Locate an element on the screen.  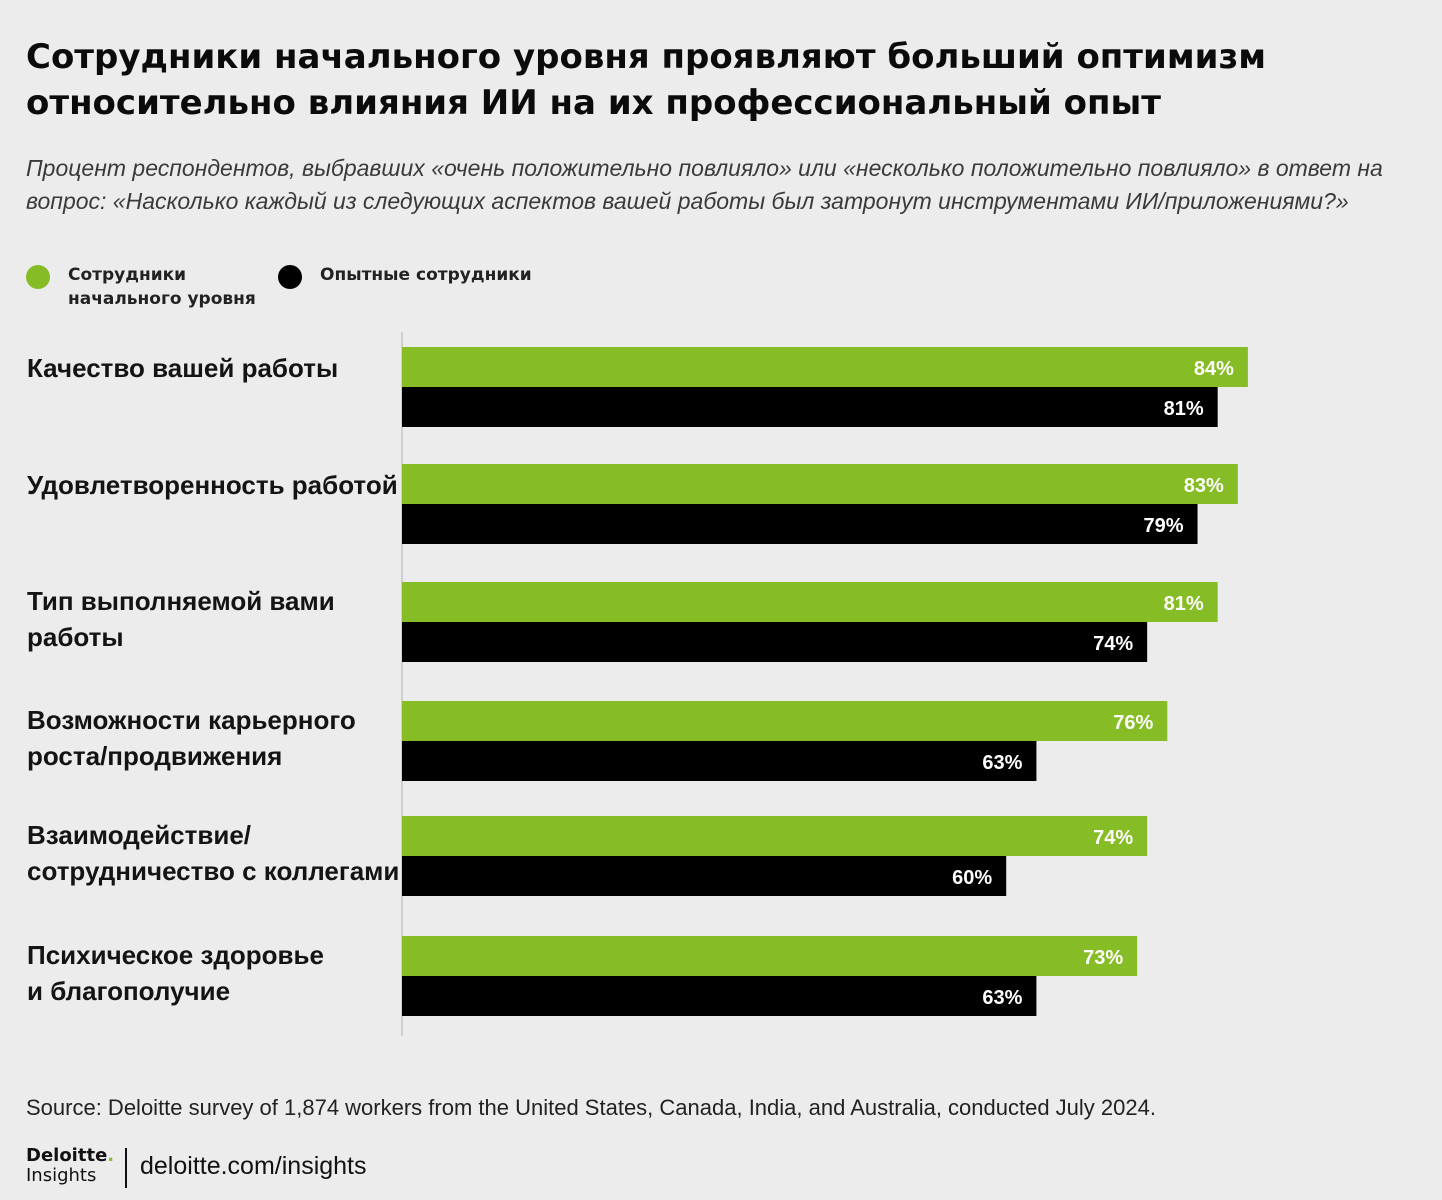
value-label: 79% is located at coordinates (1163, 526).